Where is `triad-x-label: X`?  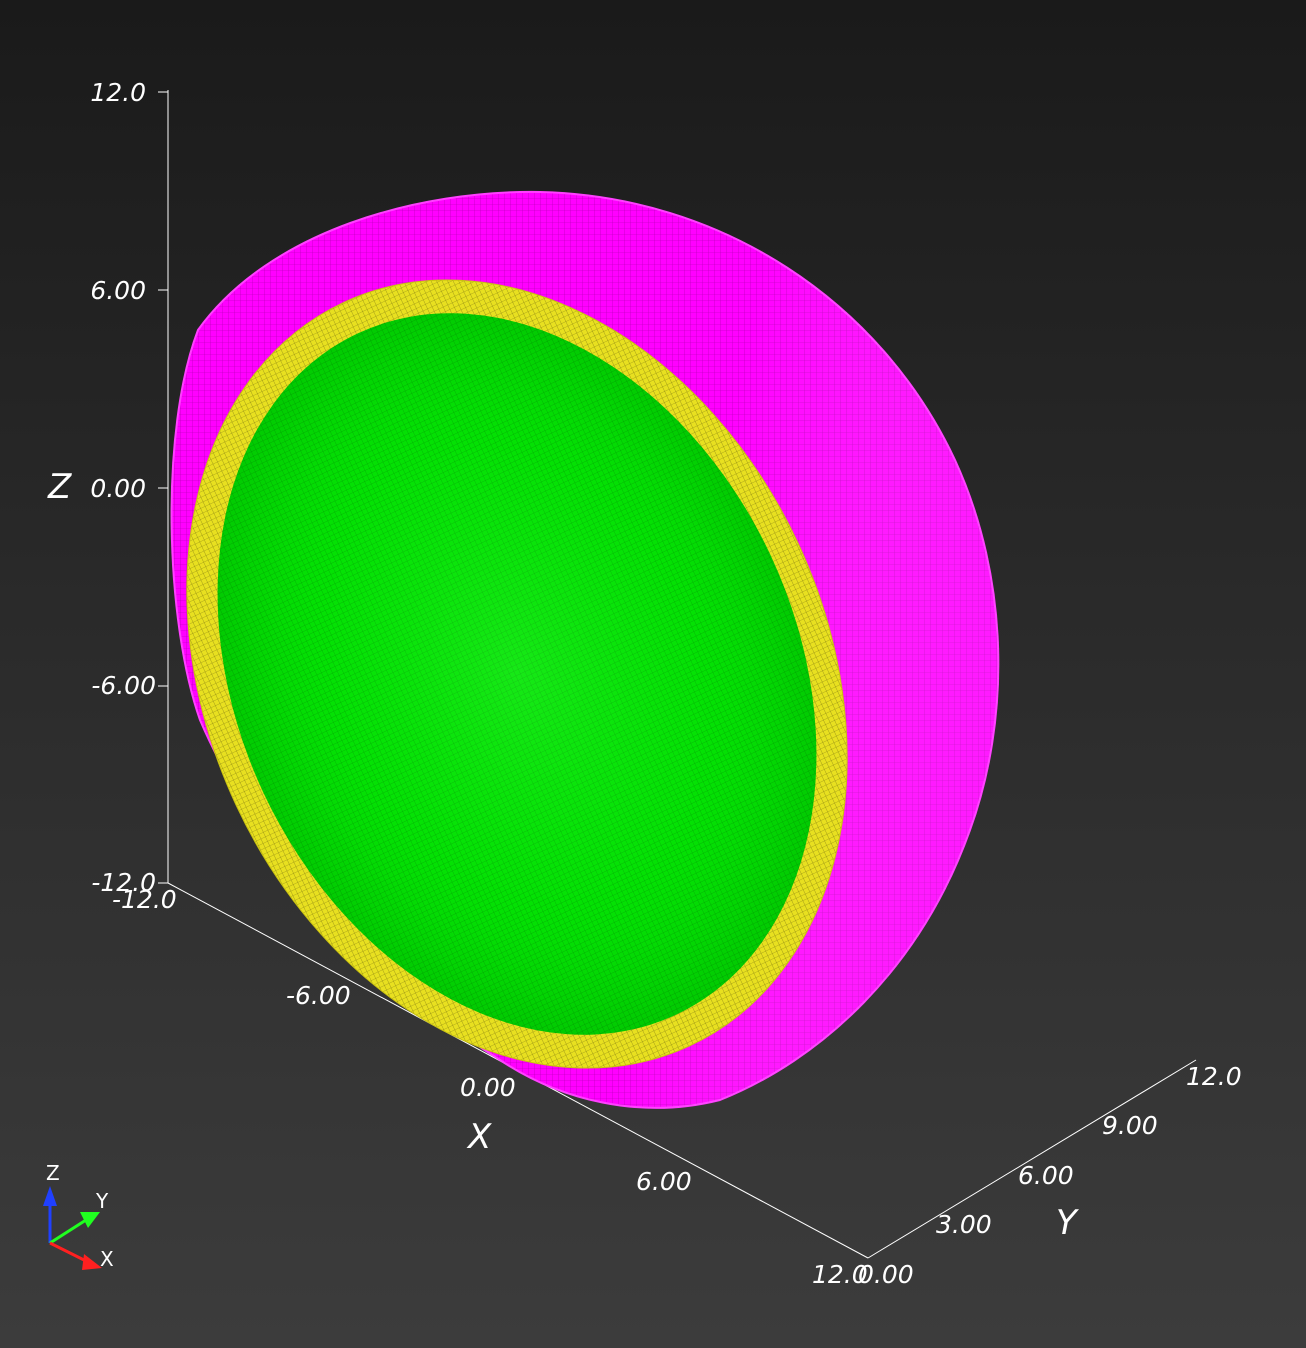
triad-x-label: X is located at coordinates (107, 1259).